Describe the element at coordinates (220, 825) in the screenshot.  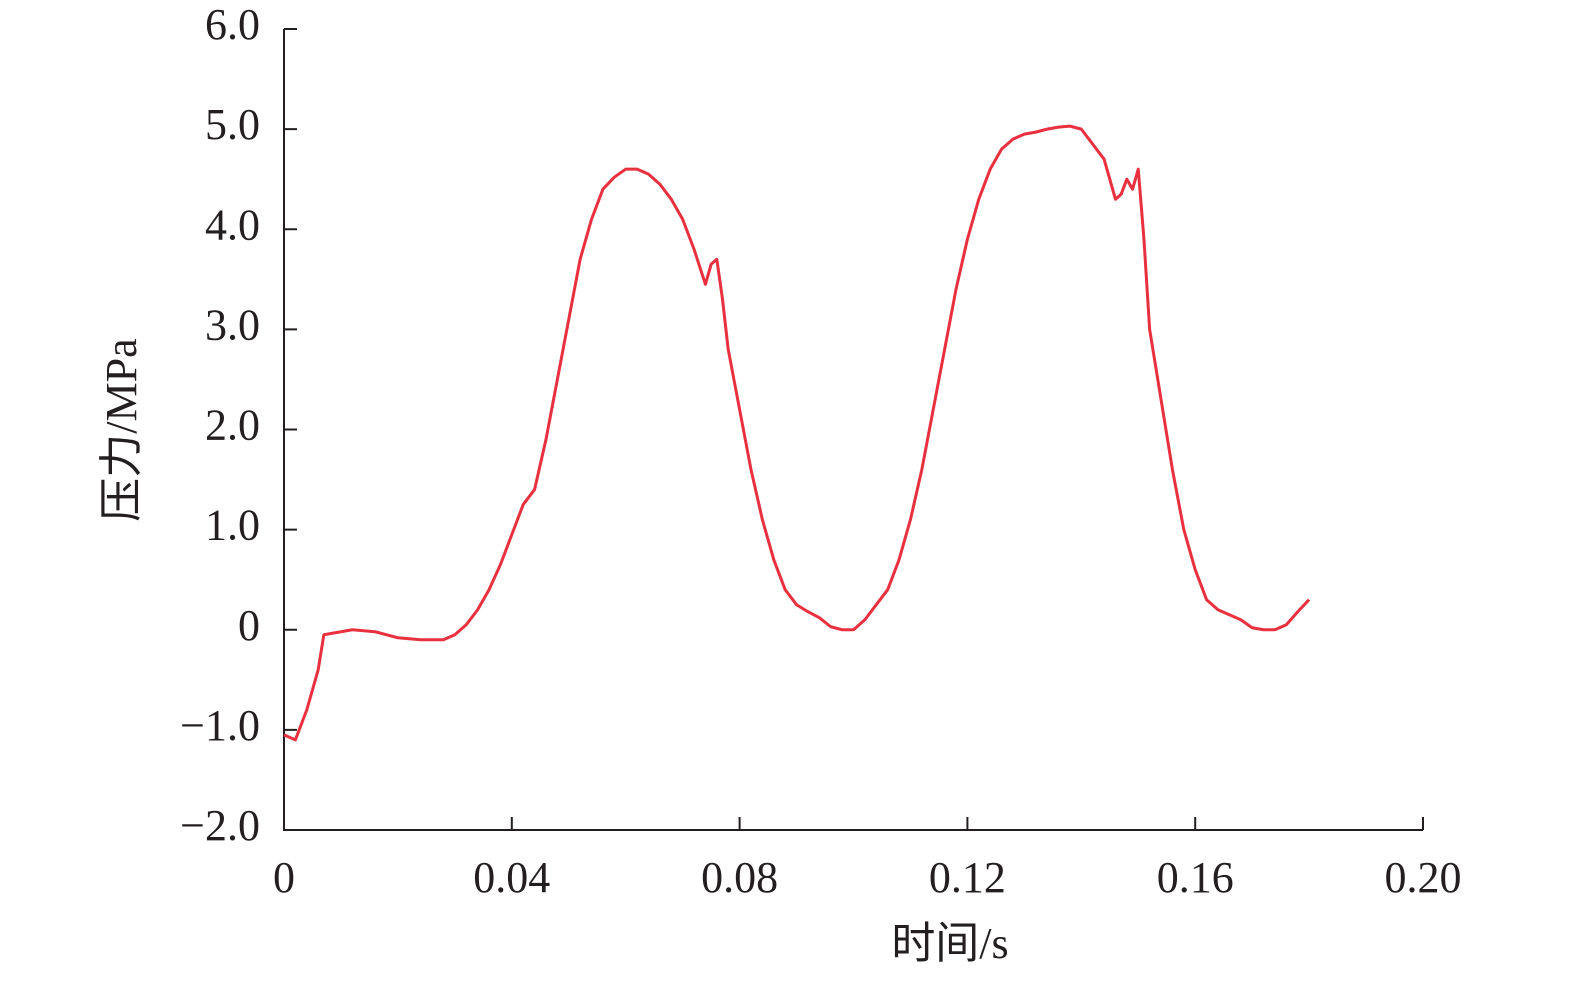
I see `y-tick-label: −2.0` at that location.